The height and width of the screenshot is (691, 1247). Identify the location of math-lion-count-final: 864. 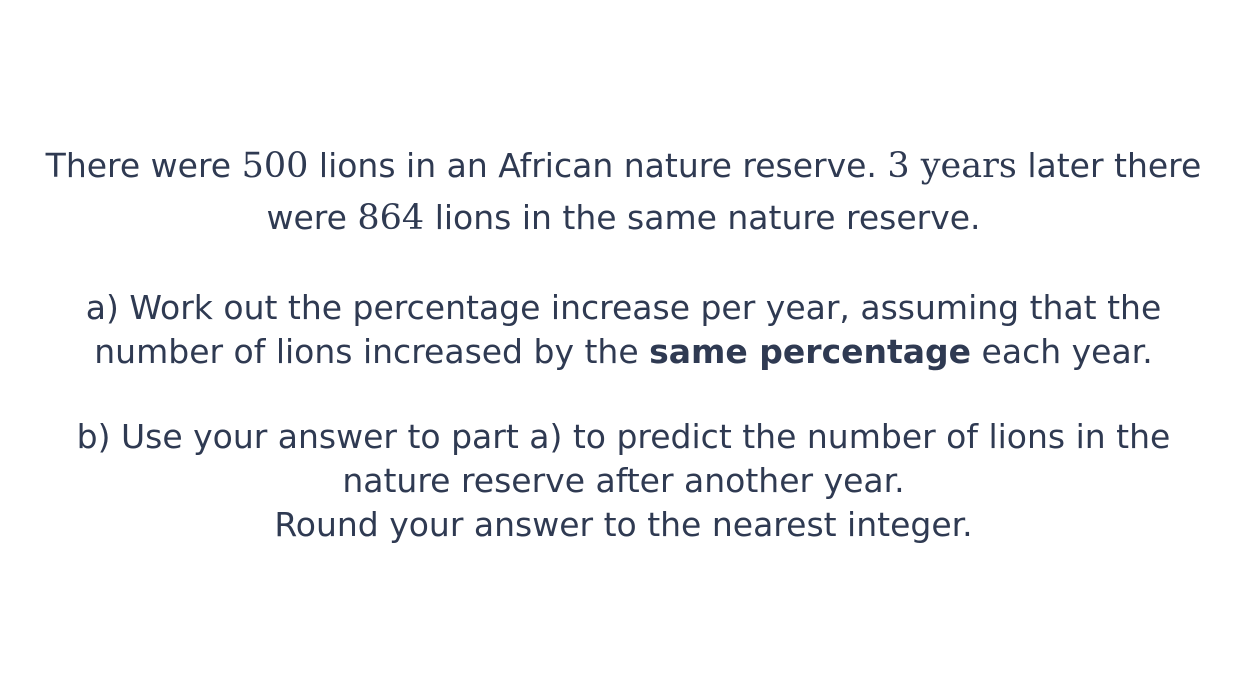
(391, 218).